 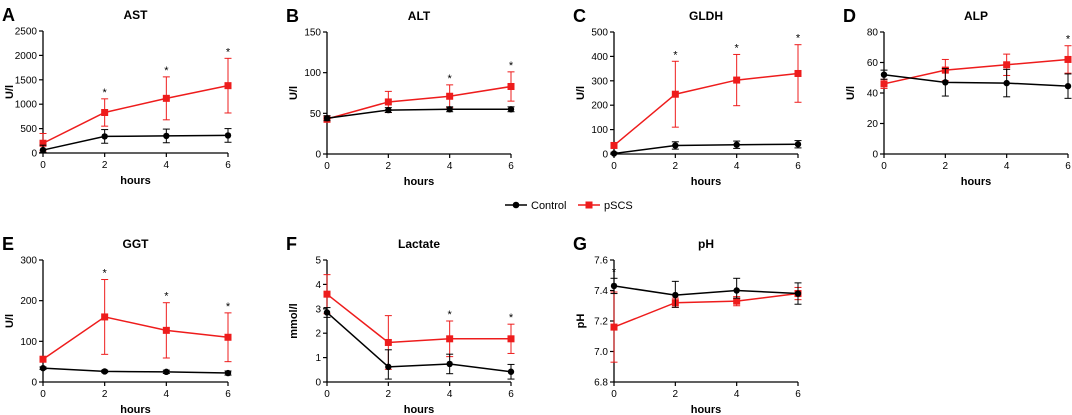 What do you see at coordinates (873, 63) in the screenshot?
I see `y-tick-label: 60` at bounding box center [873, 63].